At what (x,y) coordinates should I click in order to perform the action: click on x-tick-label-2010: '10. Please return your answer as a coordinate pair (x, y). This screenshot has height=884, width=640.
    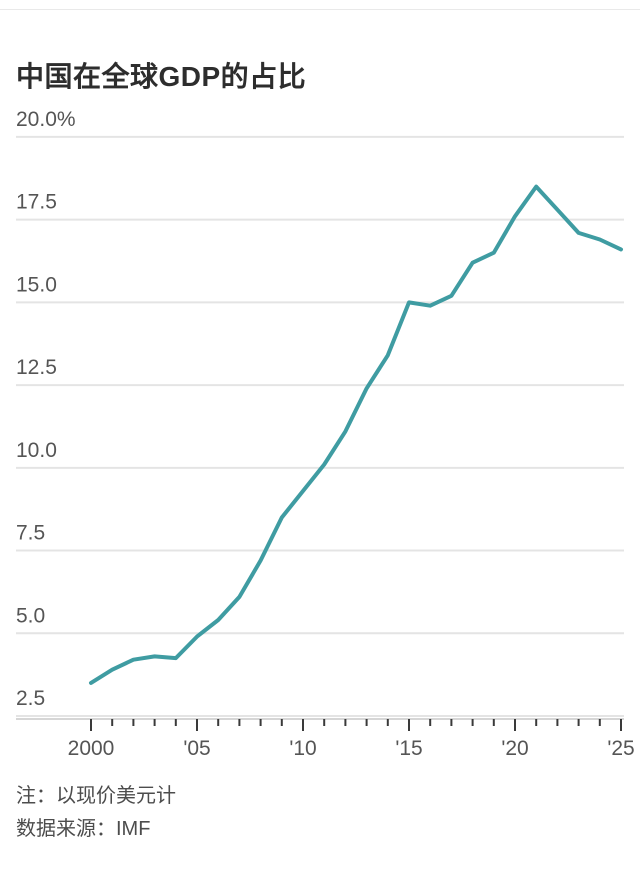
    Looking at the image, I should click on (302, 748).